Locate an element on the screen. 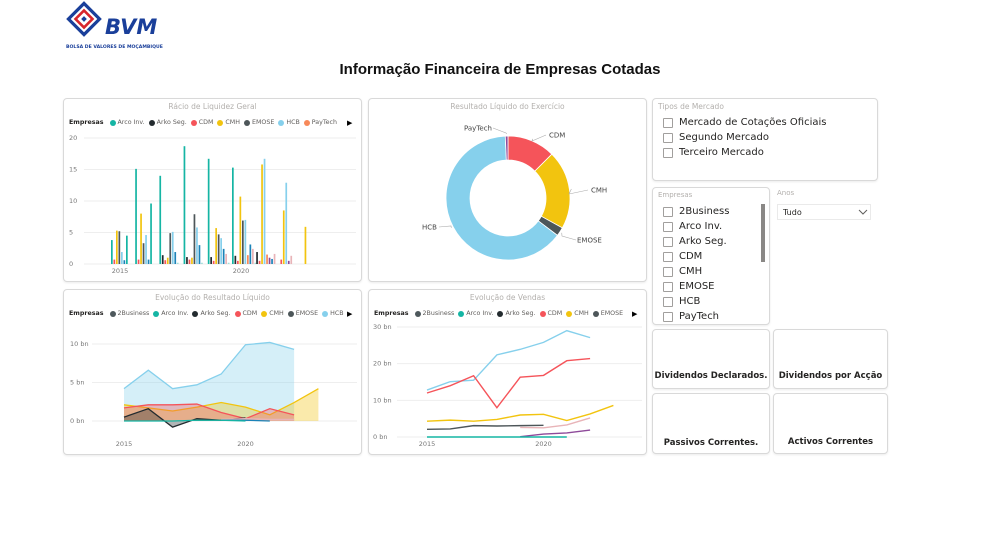  option-segundo-mercado: Segundo Mercado is located at coordinates (745, 137).